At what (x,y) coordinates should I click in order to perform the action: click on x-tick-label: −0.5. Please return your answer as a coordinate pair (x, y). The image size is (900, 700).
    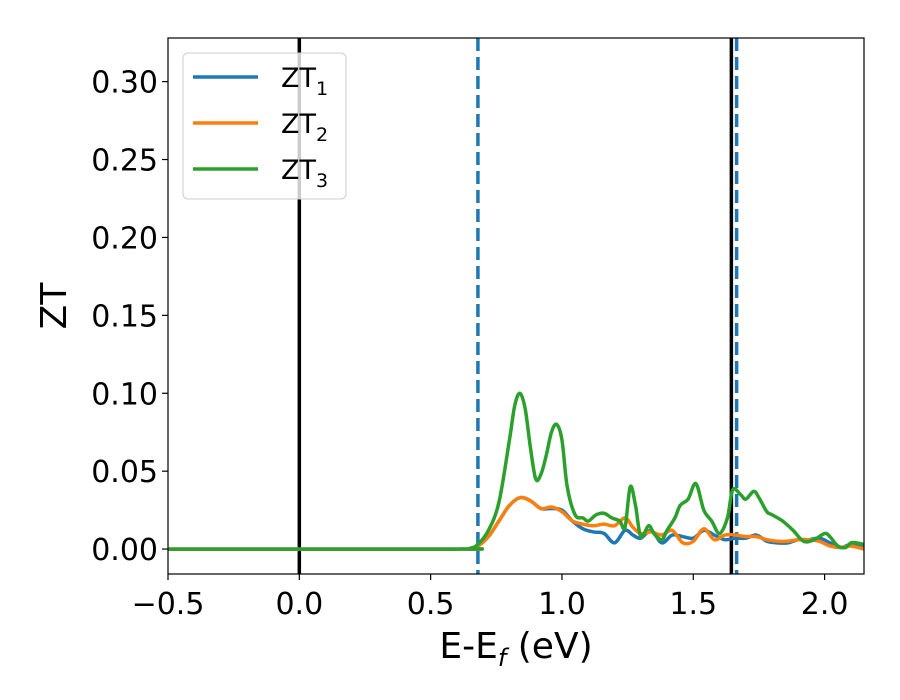
    Looking at the image, I should click on (168, 604).